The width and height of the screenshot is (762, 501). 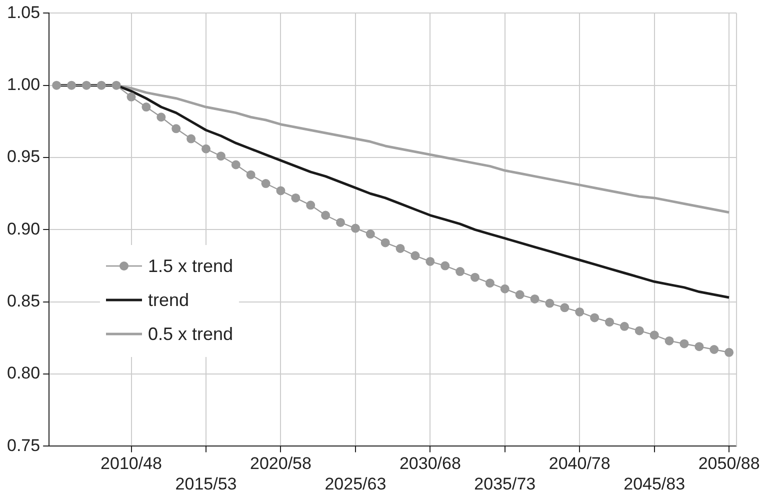 I want to click on x-tick-label: 2040/78, so click(x=579, y=464).